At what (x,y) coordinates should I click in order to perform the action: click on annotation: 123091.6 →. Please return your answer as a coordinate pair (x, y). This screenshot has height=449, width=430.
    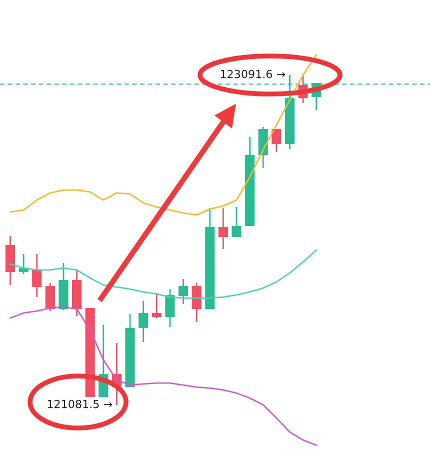
    Looking at the image, I should click on (253, 74).